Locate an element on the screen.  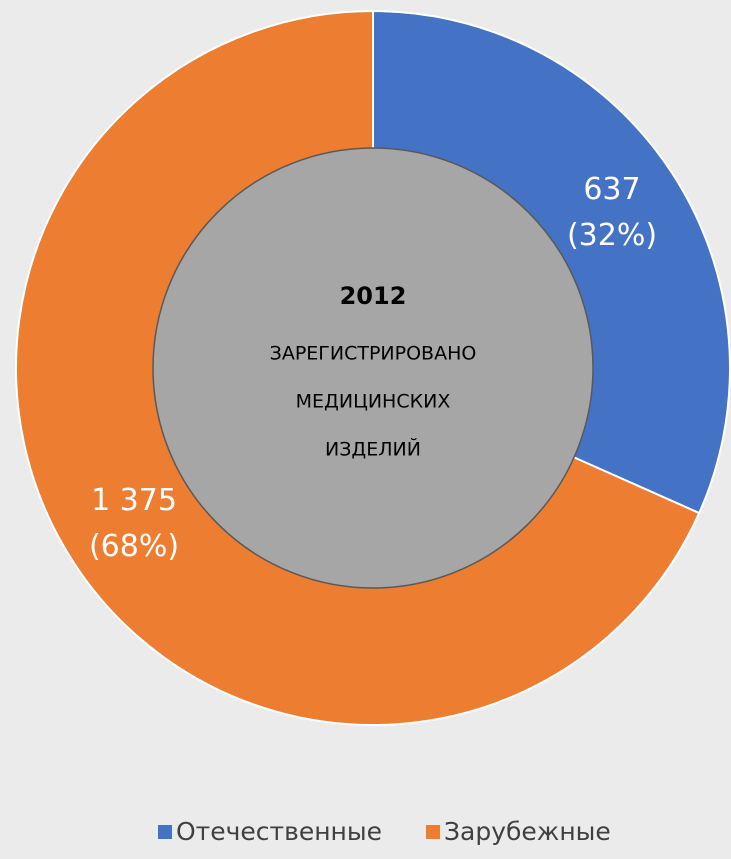
center-text: МЕДИЦИНСКИХ is located at coordinates (373, 402).